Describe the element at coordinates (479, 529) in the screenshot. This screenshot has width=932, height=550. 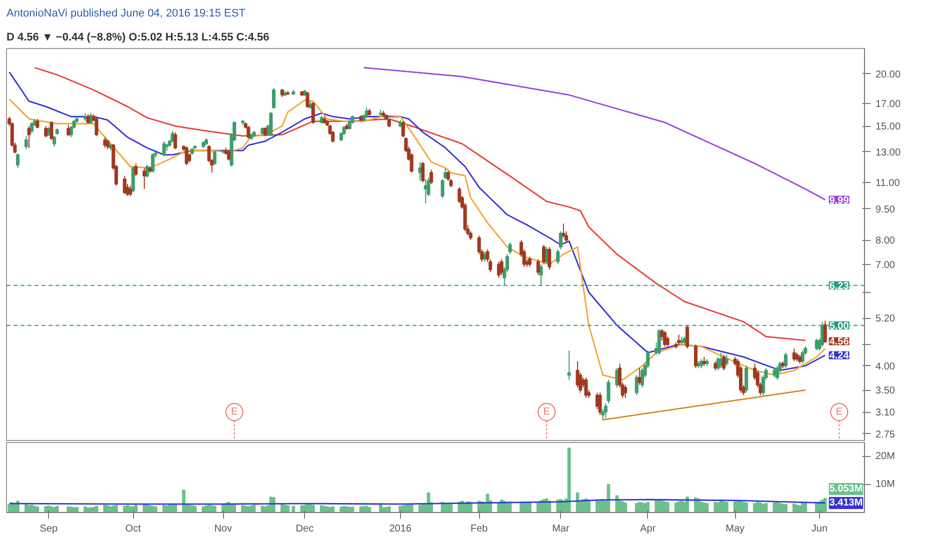
I see `x-tick-label: Feb` at that location.